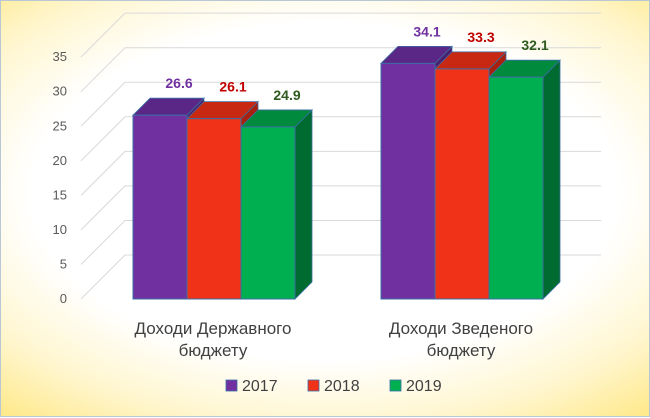 The image size is (650, 418). What do you see at coordinates (426, 31) in the screenshot?
I see `data-label: 34.1` at bounding box center [426, 31].